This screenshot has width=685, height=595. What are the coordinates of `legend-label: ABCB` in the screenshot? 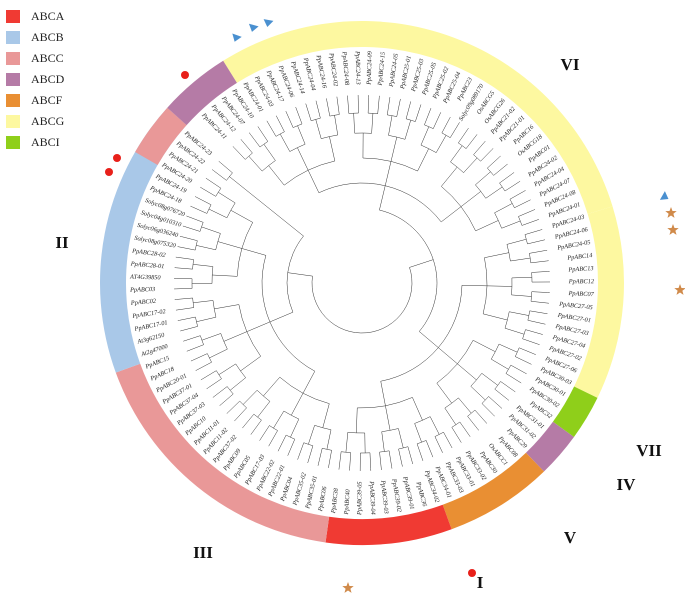 It's located at (47, 37).